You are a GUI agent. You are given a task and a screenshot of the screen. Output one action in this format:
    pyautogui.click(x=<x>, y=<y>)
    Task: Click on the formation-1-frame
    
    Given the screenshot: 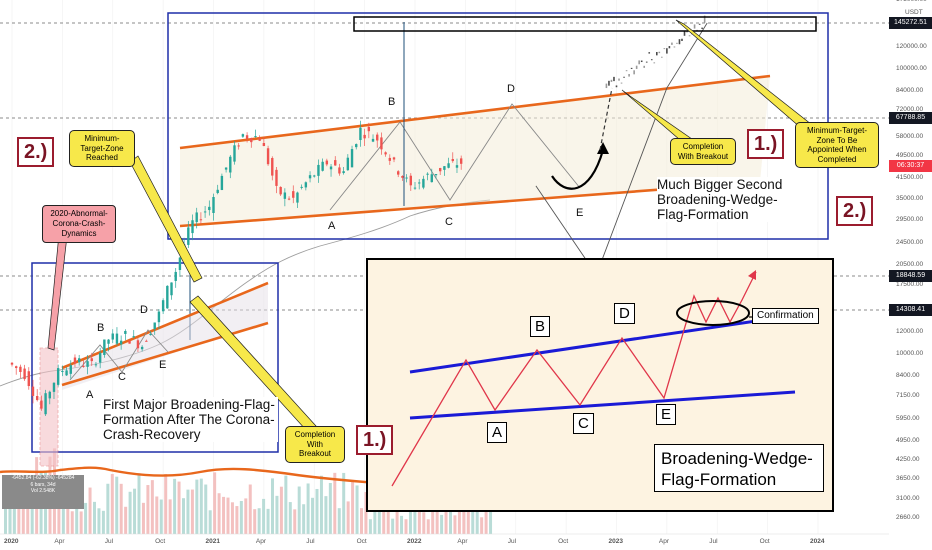 What is the action you would take?
    pyautogui.click(x=155, y=357)
    